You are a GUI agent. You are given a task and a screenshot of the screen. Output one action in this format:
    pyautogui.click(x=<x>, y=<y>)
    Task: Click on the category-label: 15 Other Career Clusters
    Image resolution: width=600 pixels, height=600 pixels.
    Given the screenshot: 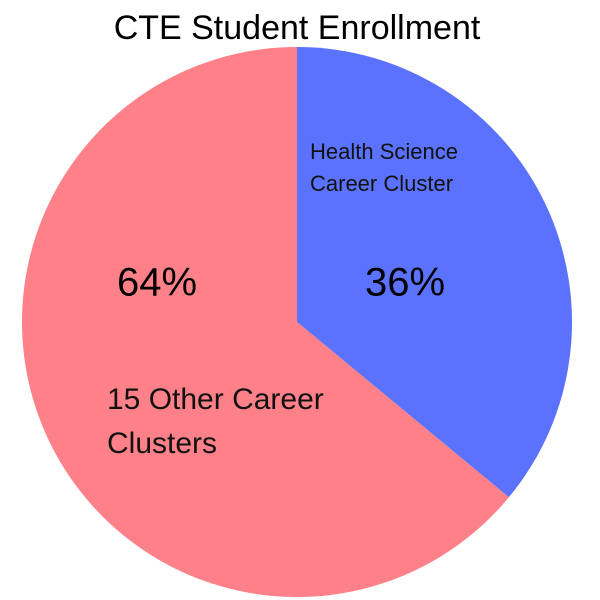 What is the action you would take?
    pyautogui.click(x=215, y=421)
    